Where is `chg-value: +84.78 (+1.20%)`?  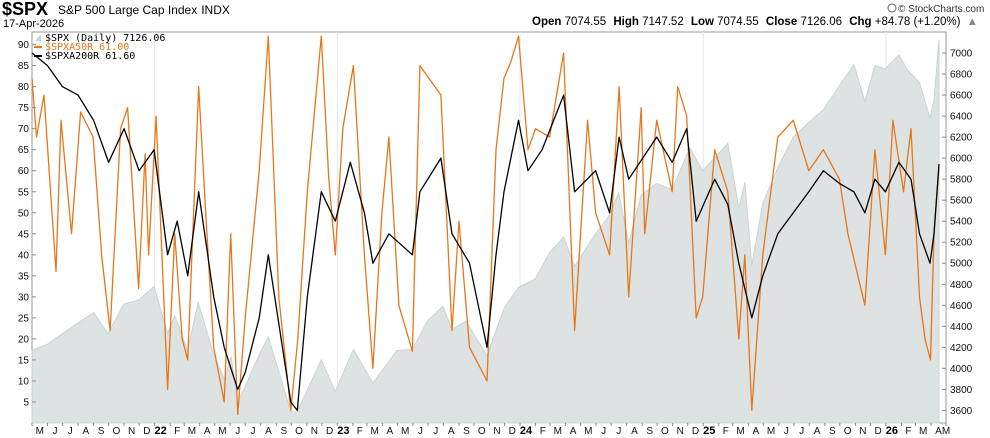 chg-value: +84.78 (+1.20%) is located at coordinates (918, 22).